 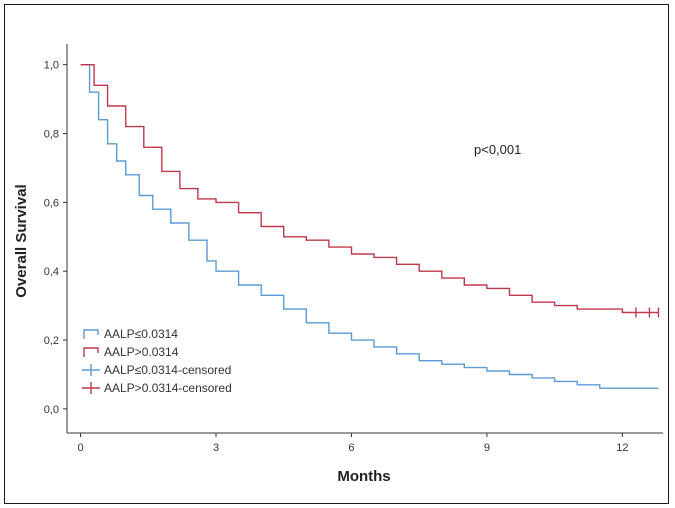 I want to click on x-tick-label: 6, so click(x=351, y=448).